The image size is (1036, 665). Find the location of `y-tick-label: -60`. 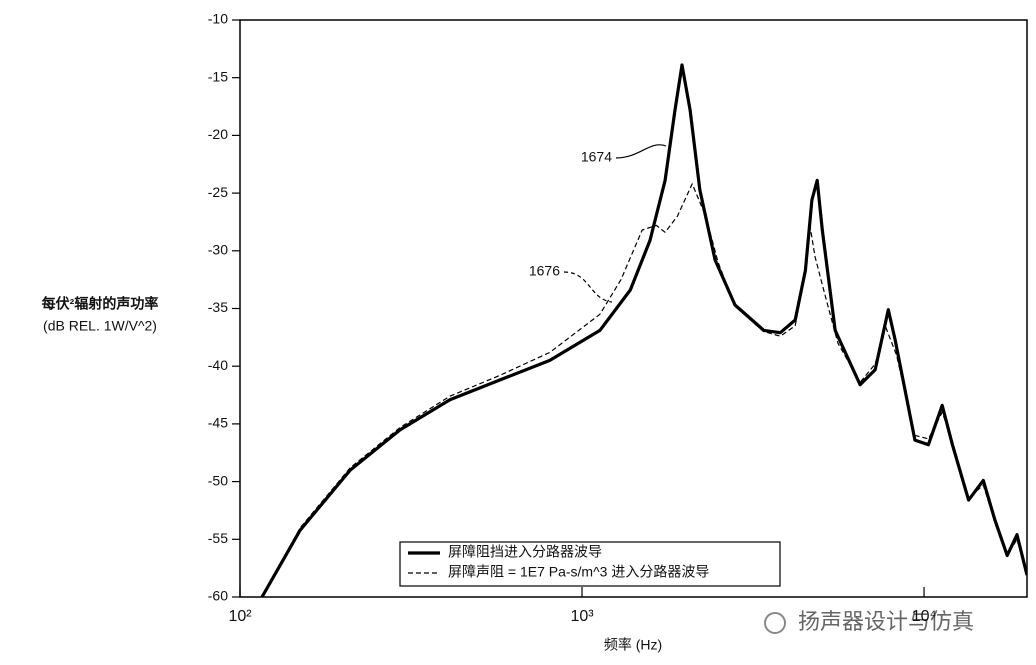

y-tick-label: -60 is located at coordinates (218, 596).